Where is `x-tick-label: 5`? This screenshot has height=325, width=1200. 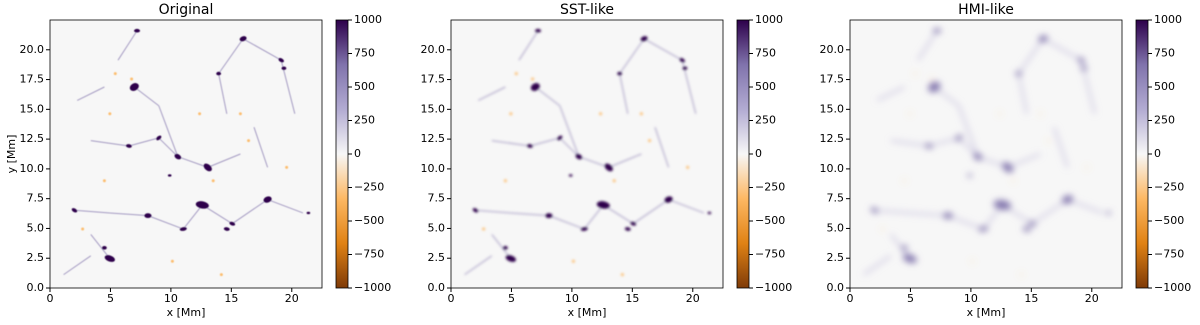 x-tick-label: 5 is located at coordinates (110, 298).